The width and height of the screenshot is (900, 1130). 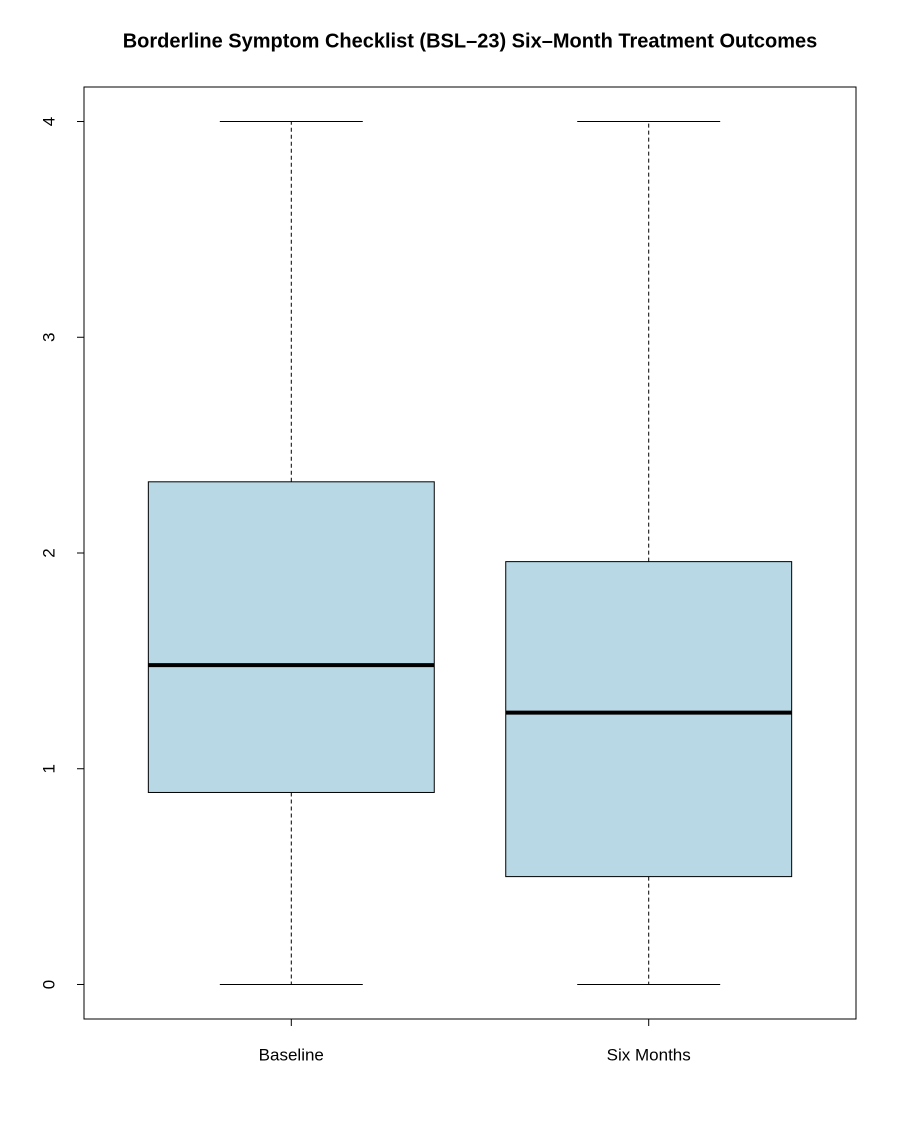 I want to click on x-tick-label: Baseline, so click(x=291, y=1054).